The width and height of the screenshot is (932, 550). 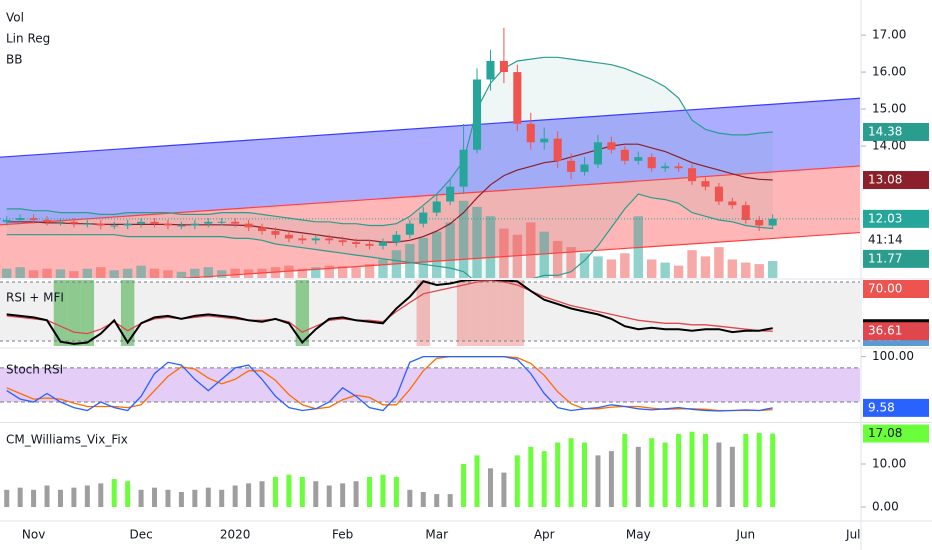 I want to click on pane-title: CM_Williams_Vix_Fix, so click(x=67, y=440).